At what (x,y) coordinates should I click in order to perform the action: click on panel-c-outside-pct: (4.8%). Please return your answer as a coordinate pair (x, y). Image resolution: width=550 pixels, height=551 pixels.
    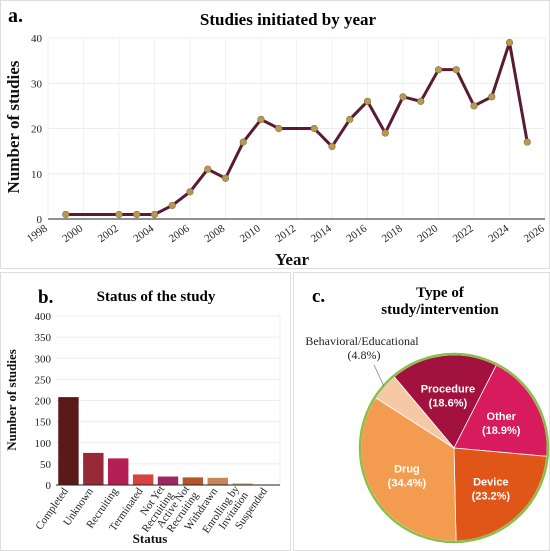
    Looking at the image, I should click on (364, 355).